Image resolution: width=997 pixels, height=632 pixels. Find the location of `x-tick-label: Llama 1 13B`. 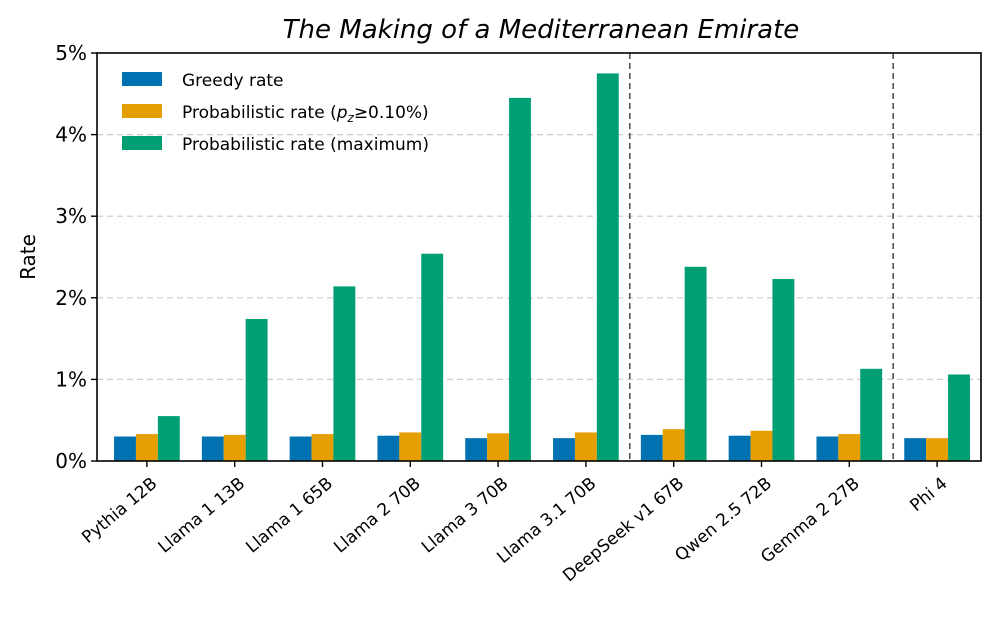

x-tick-label: Llama 1 13B is located at coordinates (202, 516).